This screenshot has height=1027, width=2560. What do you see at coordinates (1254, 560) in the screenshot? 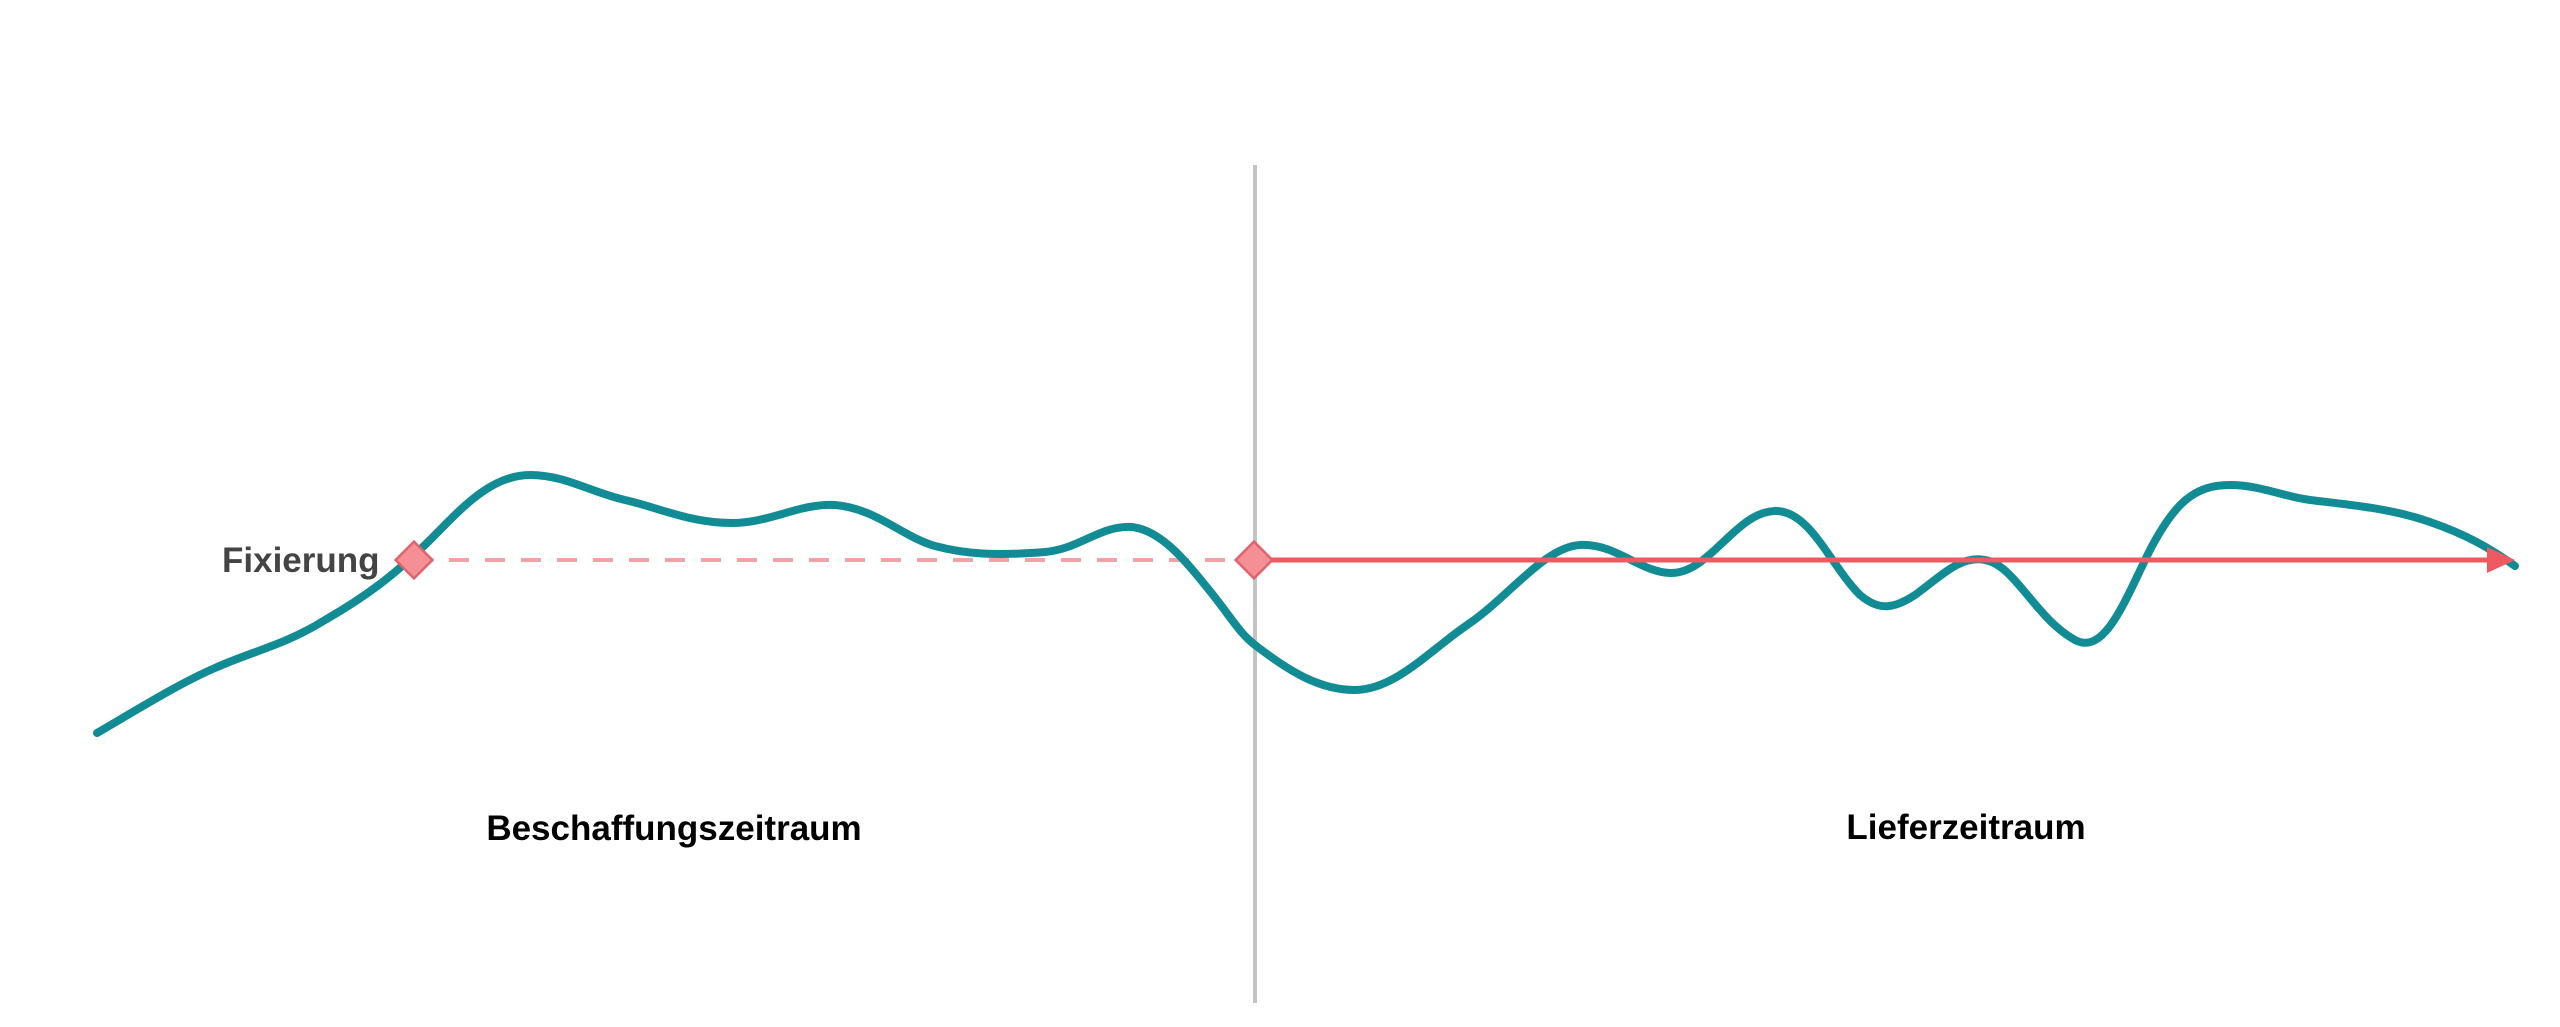
I see `delivery-start-marker` at bounding box center [1254, 560].